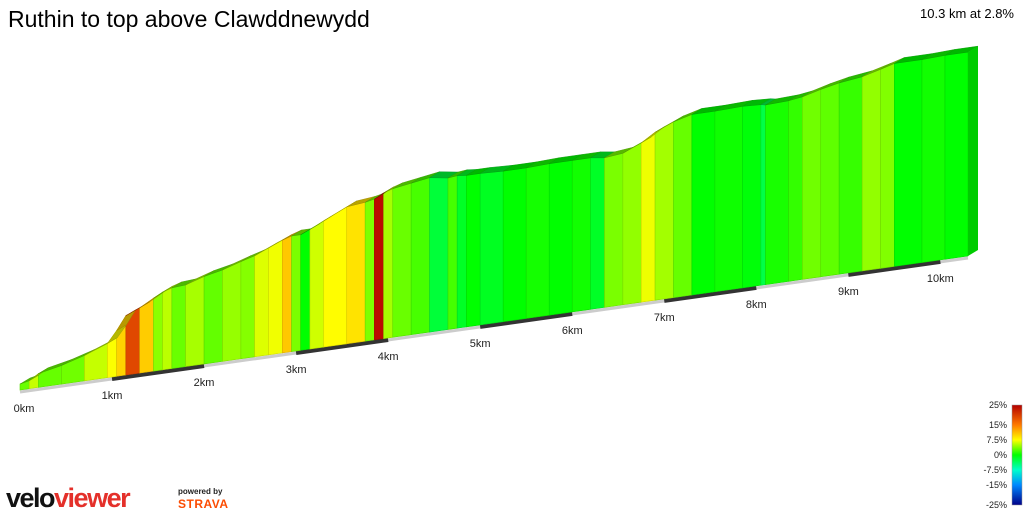 The image size is (1024, 513). I want to click on scale-label: -7.5%, so click(995, 470).